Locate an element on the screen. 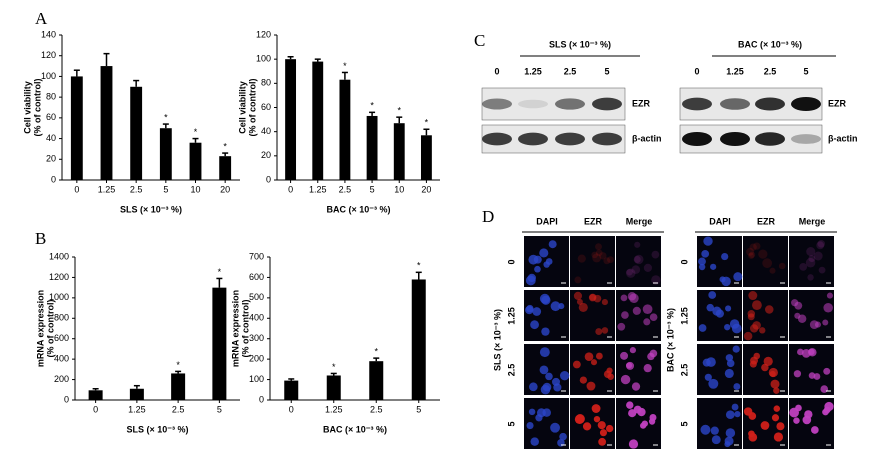 The width and height of the screenshot is (871, 461). micro-column-label: EZR is located at coordinates (593, 221).